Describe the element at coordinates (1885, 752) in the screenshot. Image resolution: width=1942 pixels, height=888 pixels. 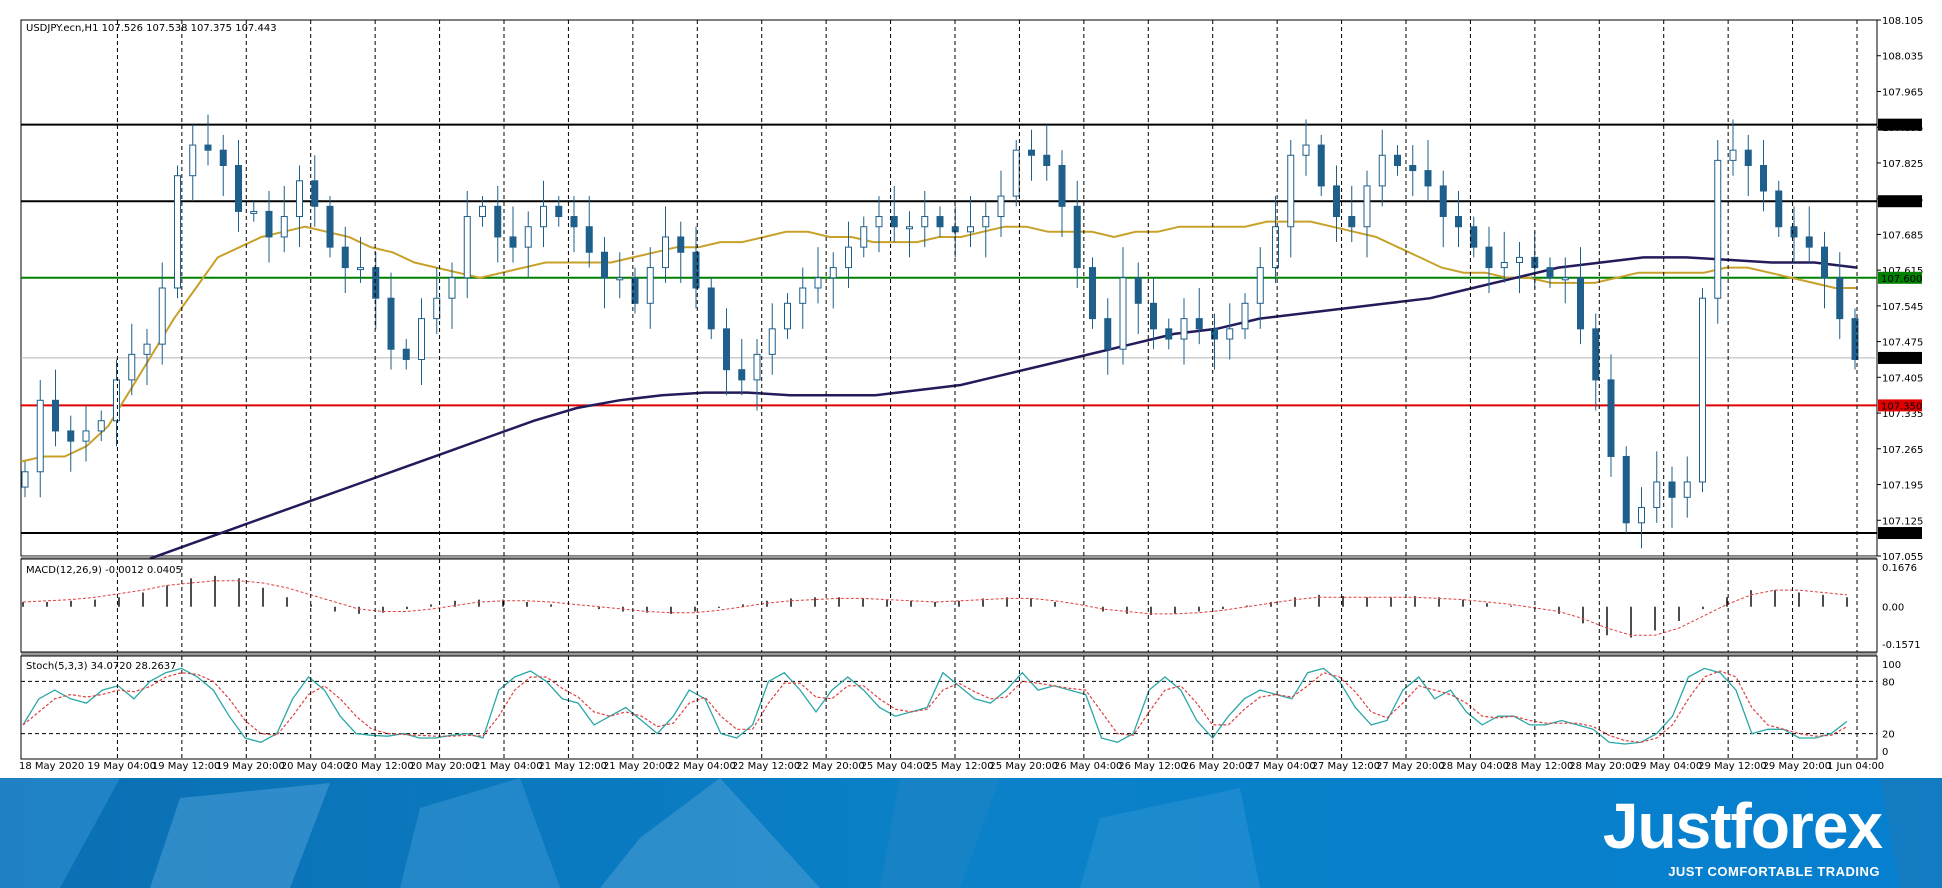
I see `stoch-y-tick: 0` at that location.